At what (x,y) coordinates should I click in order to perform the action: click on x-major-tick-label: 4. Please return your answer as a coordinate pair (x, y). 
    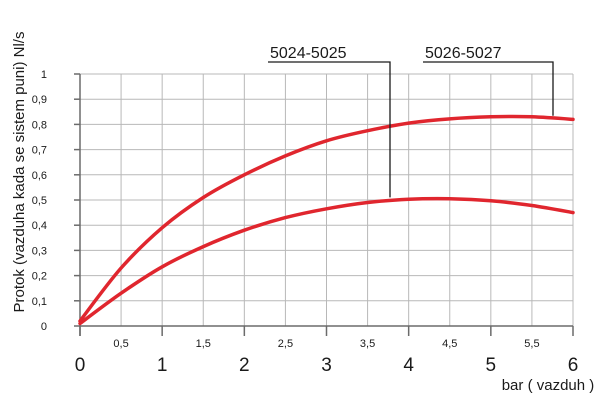
    Looking at the image, I should click on (408, 365).